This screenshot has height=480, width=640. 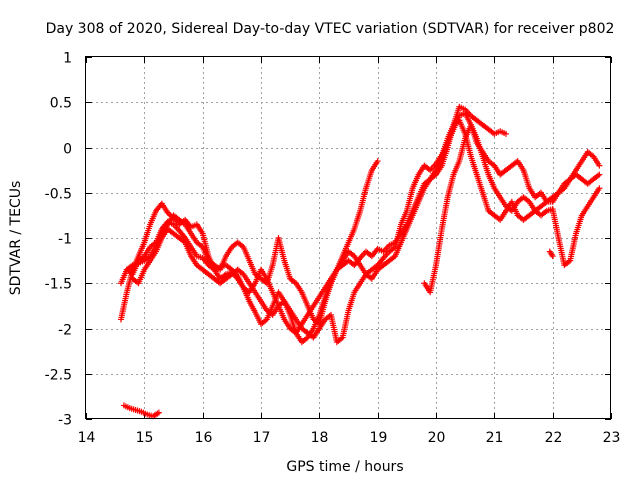 I want to click on y-tick-label: -3, so click(x=65, y=421).